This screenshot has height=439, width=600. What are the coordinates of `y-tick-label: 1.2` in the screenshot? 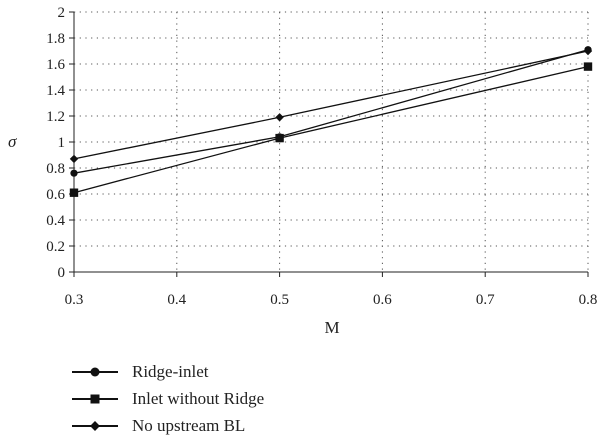 It's located at (55, 117).